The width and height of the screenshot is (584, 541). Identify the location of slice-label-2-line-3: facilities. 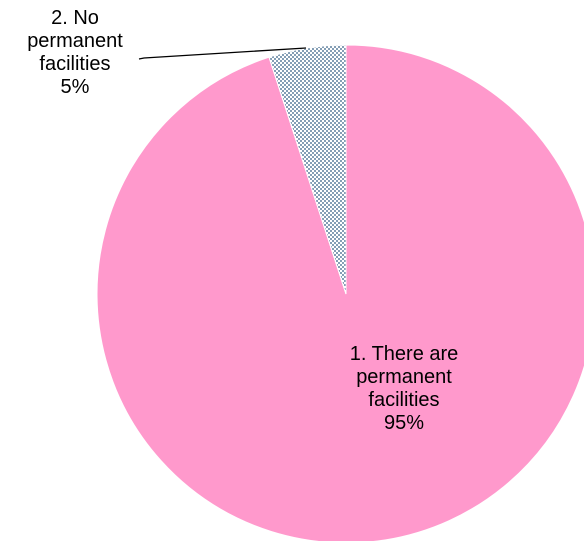
(74, 64).